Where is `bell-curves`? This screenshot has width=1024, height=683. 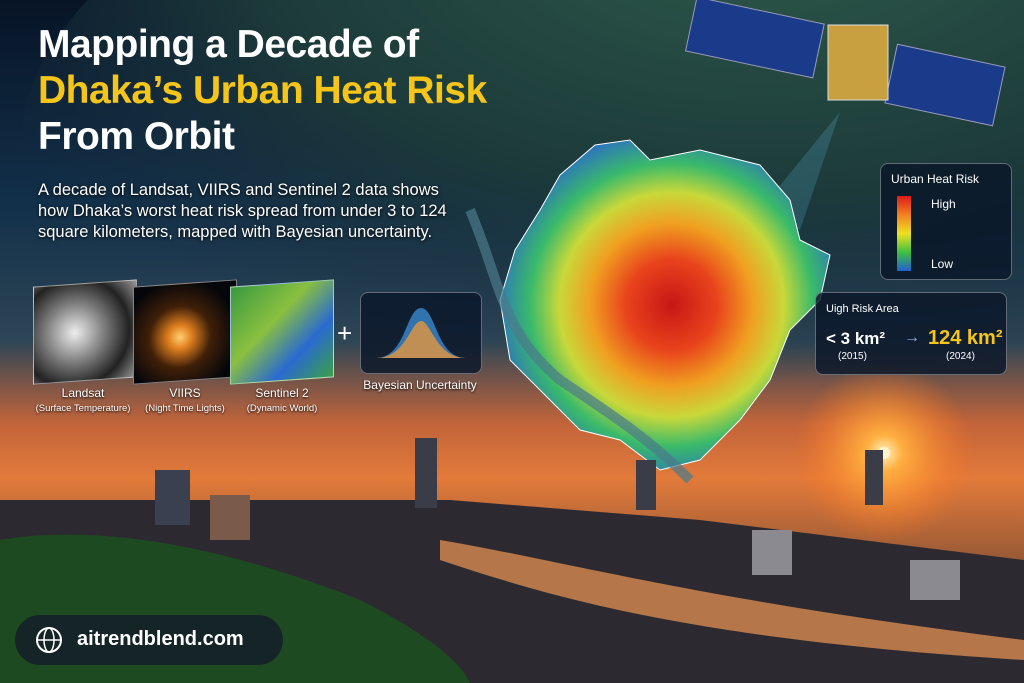 bell-curves is located at coordinates (421, 333).